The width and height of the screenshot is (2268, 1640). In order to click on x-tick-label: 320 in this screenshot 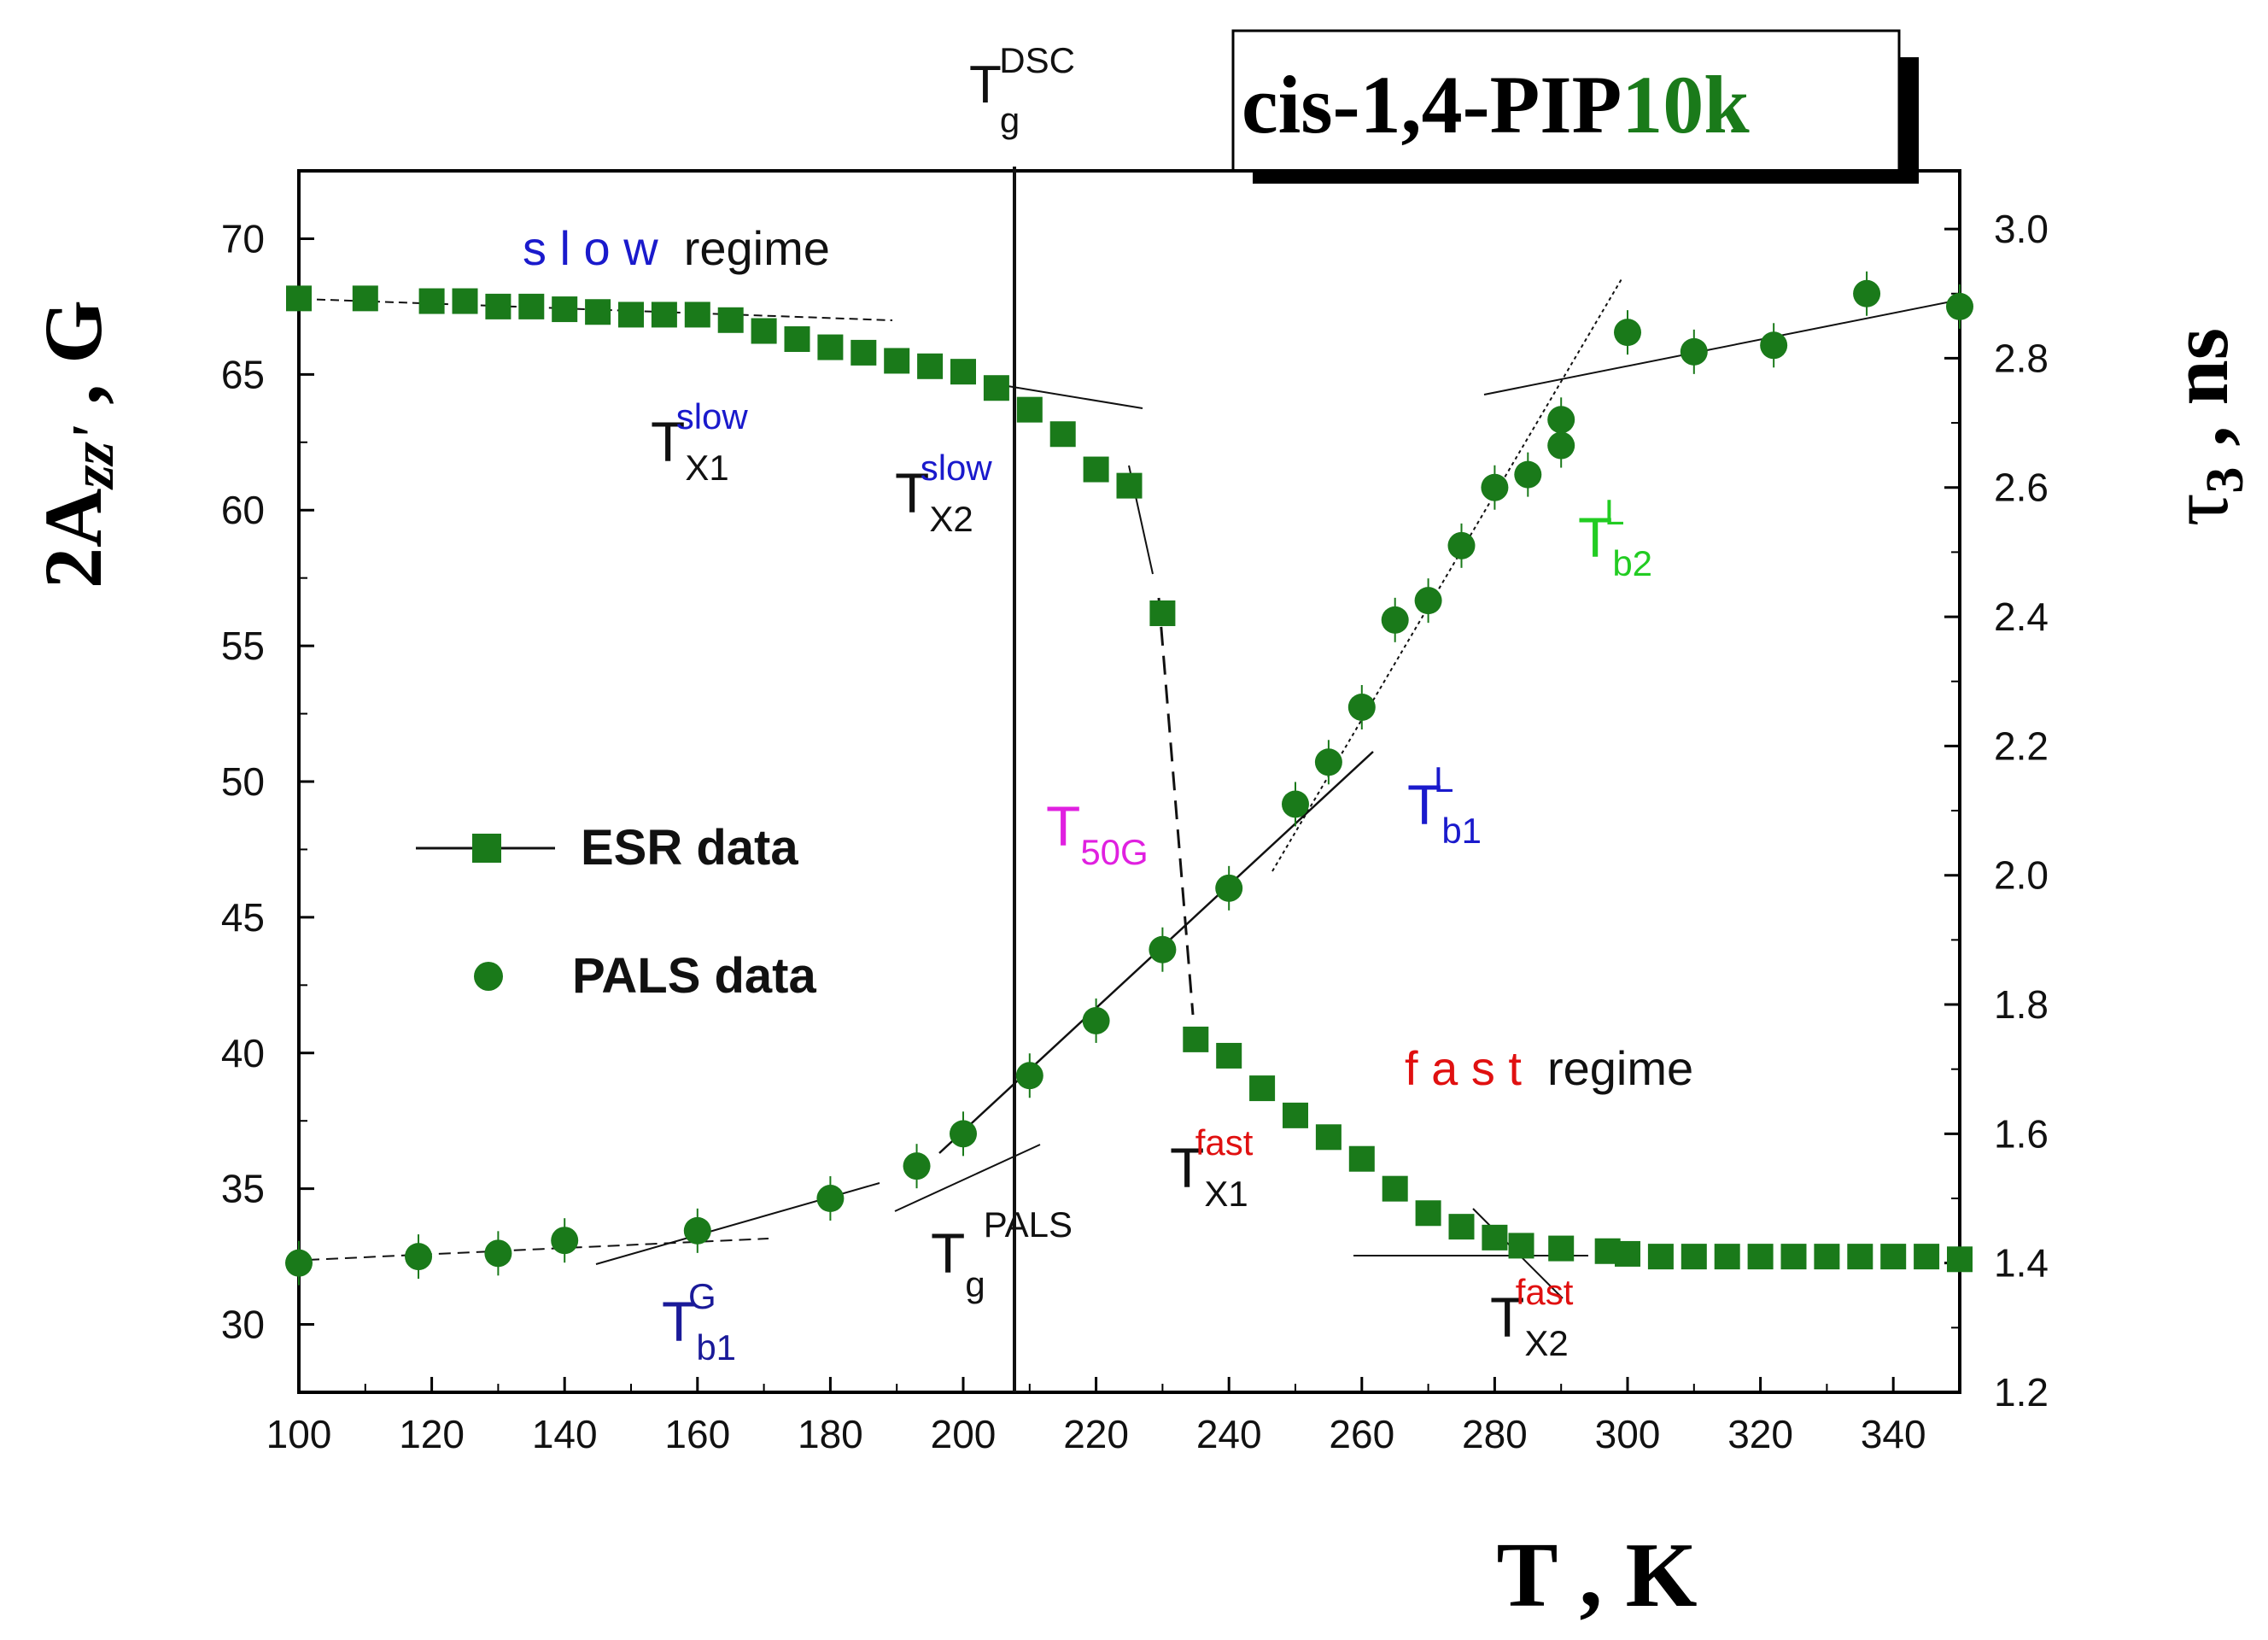, I will do `click(1760, 1434)`.